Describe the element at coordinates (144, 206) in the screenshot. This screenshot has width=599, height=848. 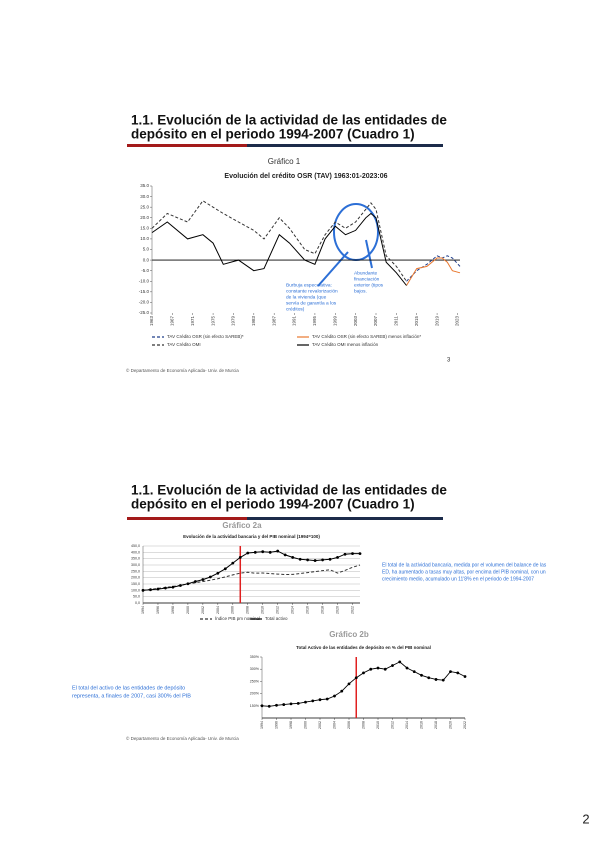
I see `y-tick-label: 25.0` at that location.